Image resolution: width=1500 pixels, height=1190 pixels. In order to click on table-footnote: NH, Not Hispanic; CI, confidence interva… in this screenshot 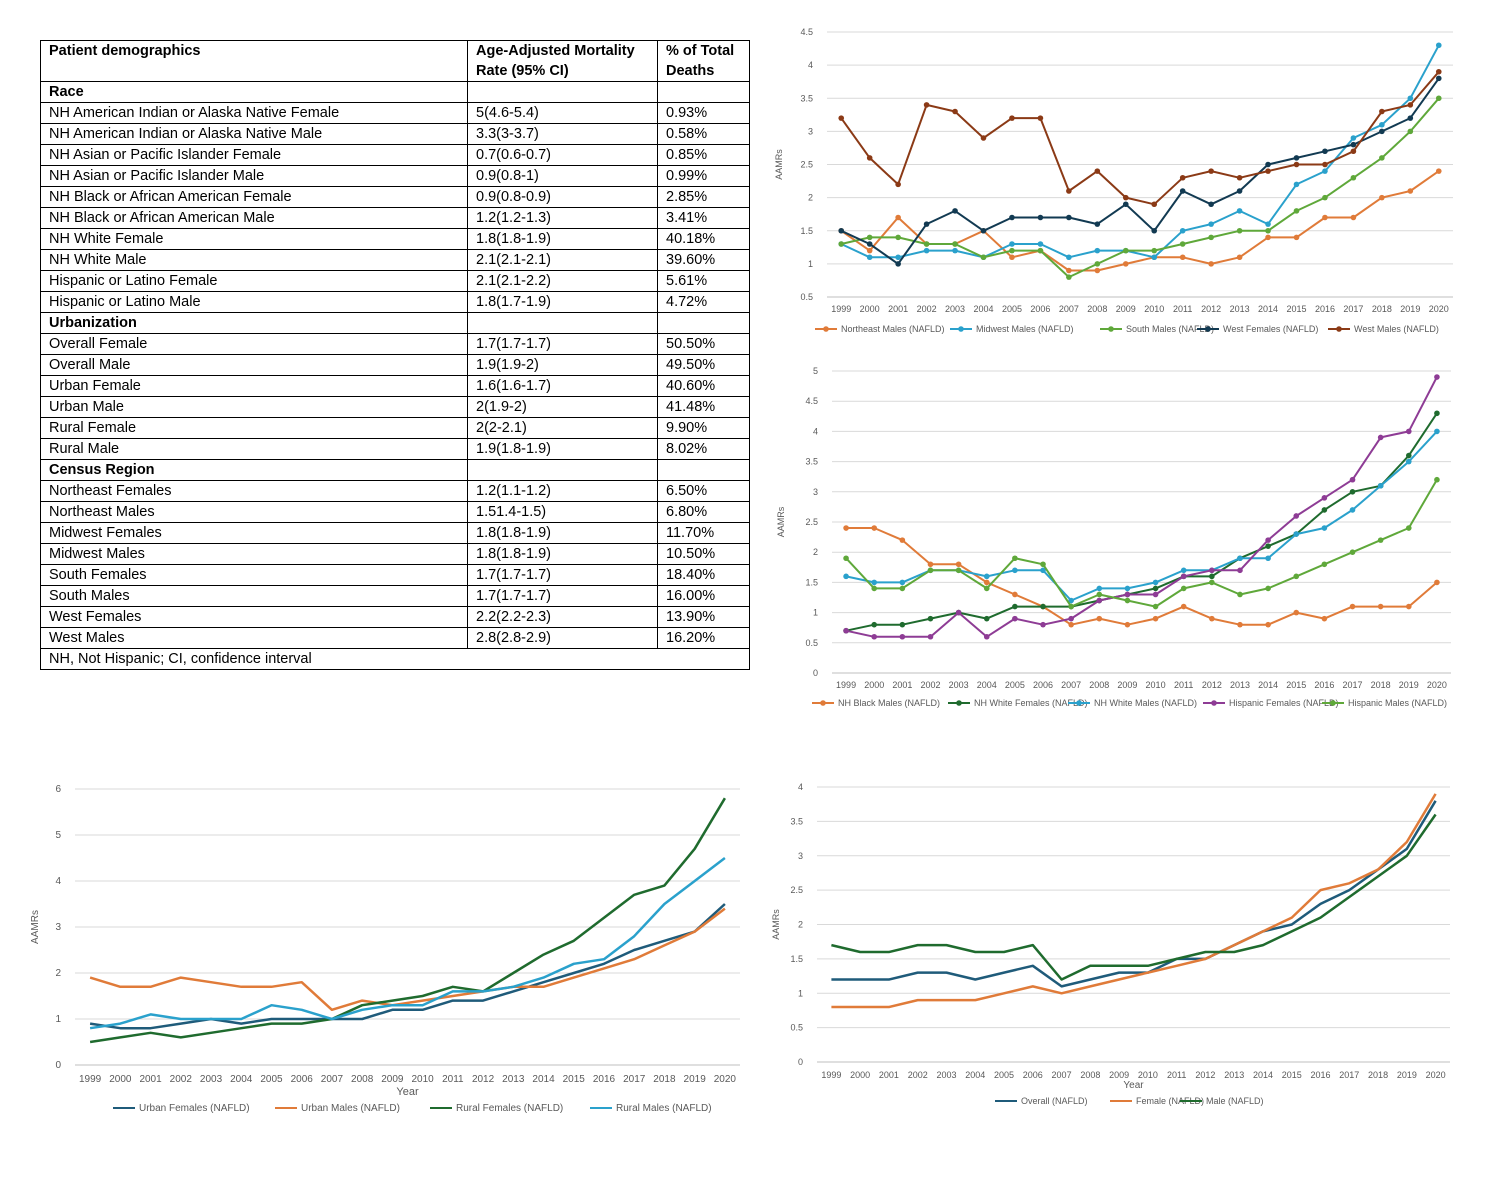, I will do `click(395, 659)`.